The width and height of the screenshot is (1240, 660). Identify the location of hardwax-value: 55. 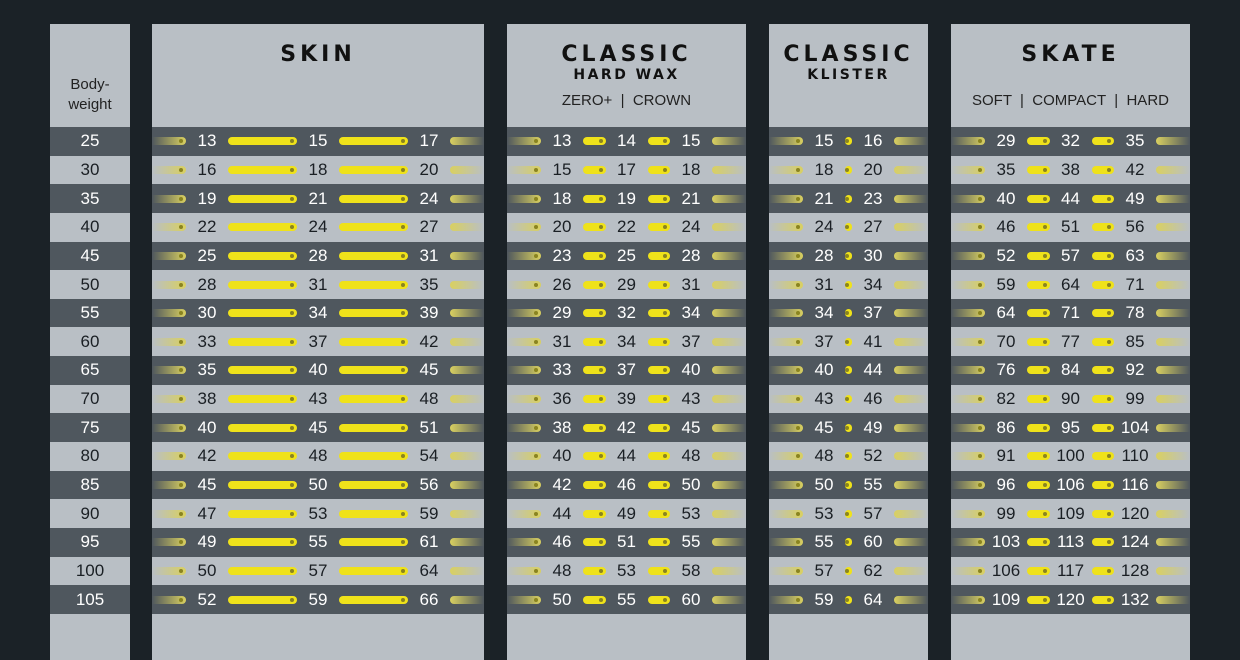
(691, 542).